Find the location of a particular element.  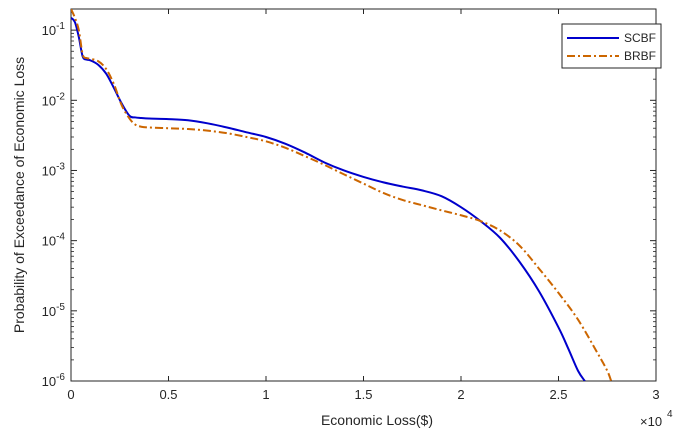

y-tick-label: 10⁻² is located at coordinates (54, 99).